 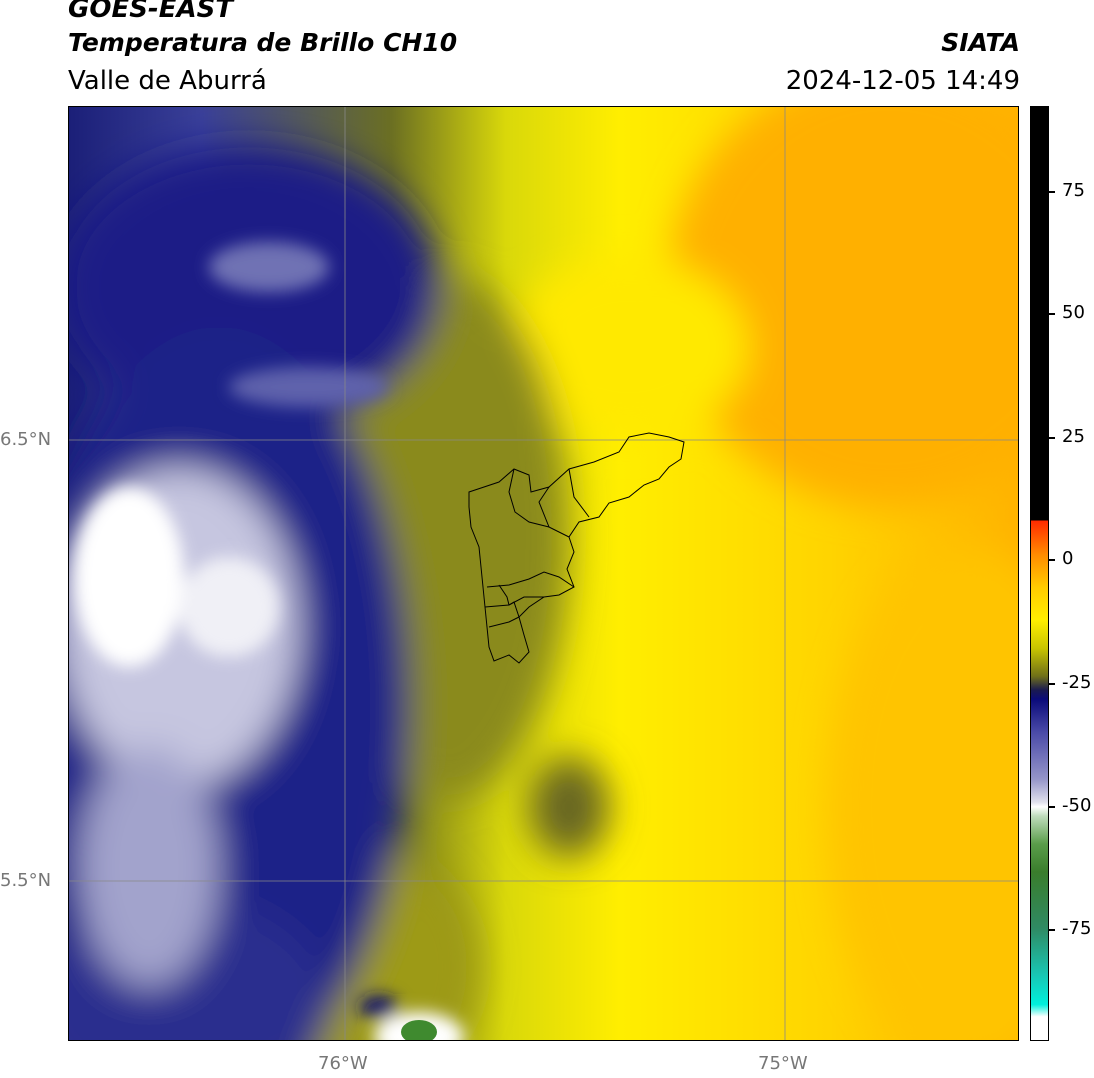 I want to click on map-title: GOES-EAST, so click(x=151, y=12).